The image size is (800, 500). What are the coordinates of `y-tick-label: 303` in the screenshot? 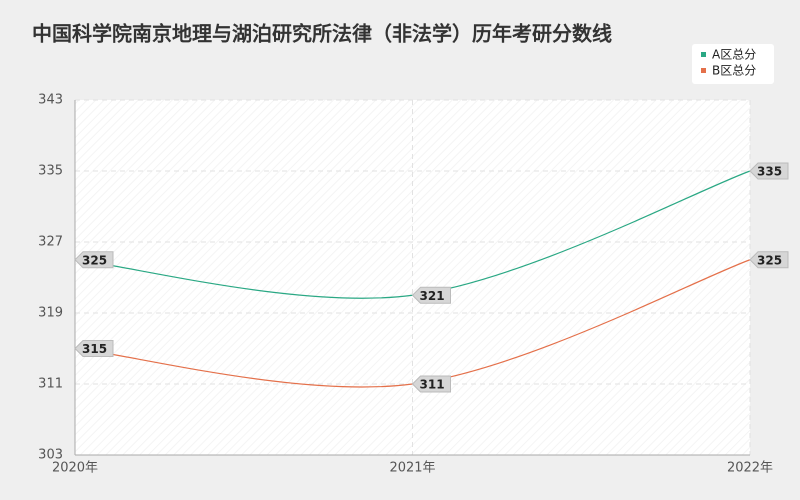 It's located at (50, 455).